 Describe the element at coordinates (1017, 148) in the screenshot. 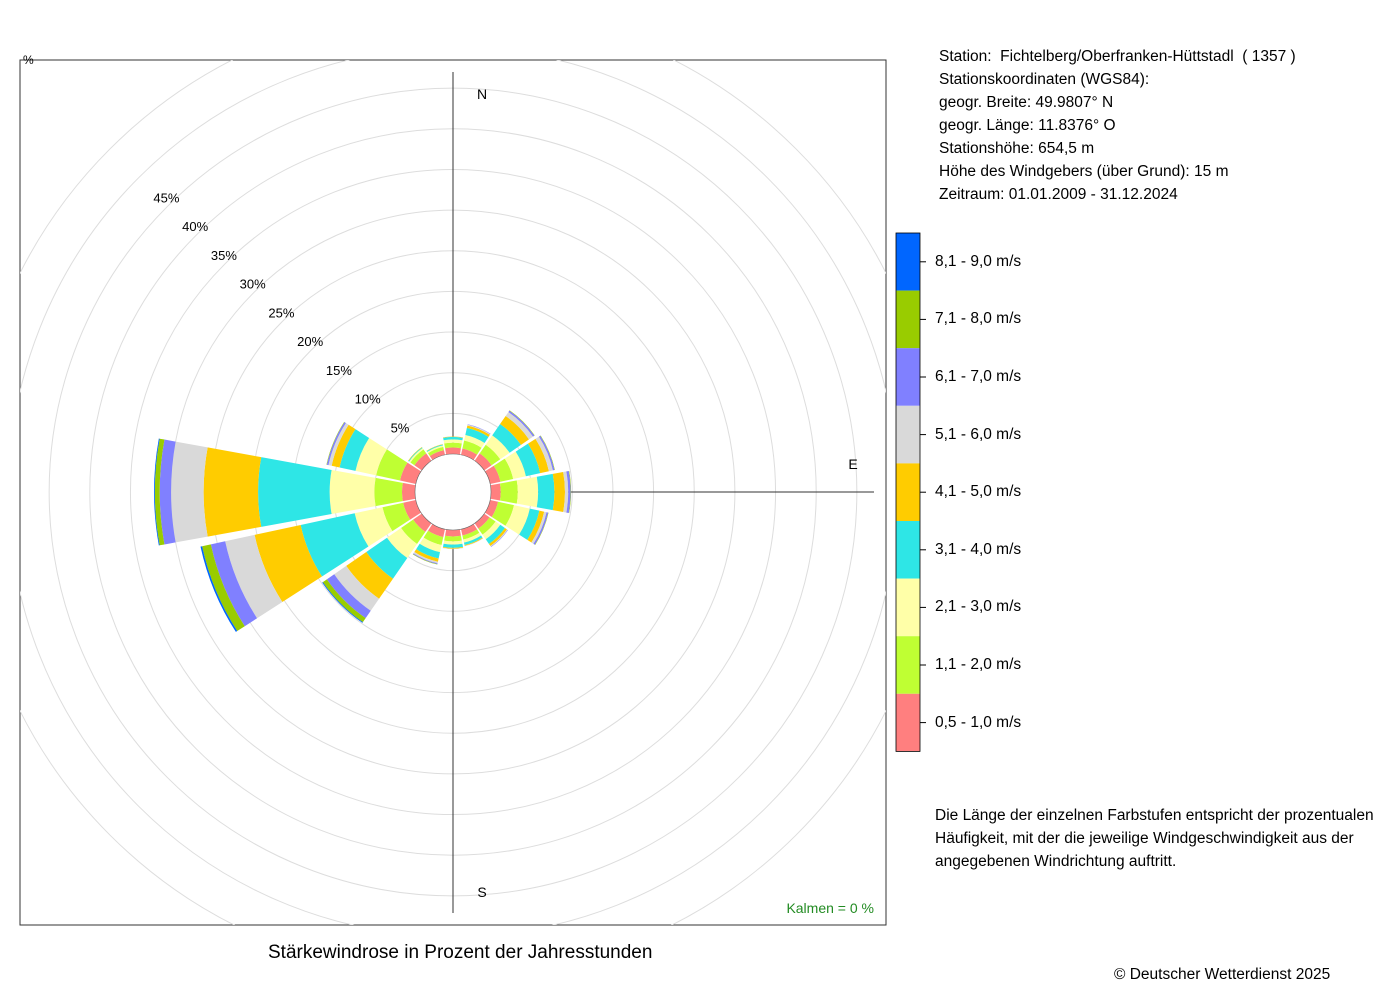

I see `station-height: Stationshöhe: 654,5 m` at that location.